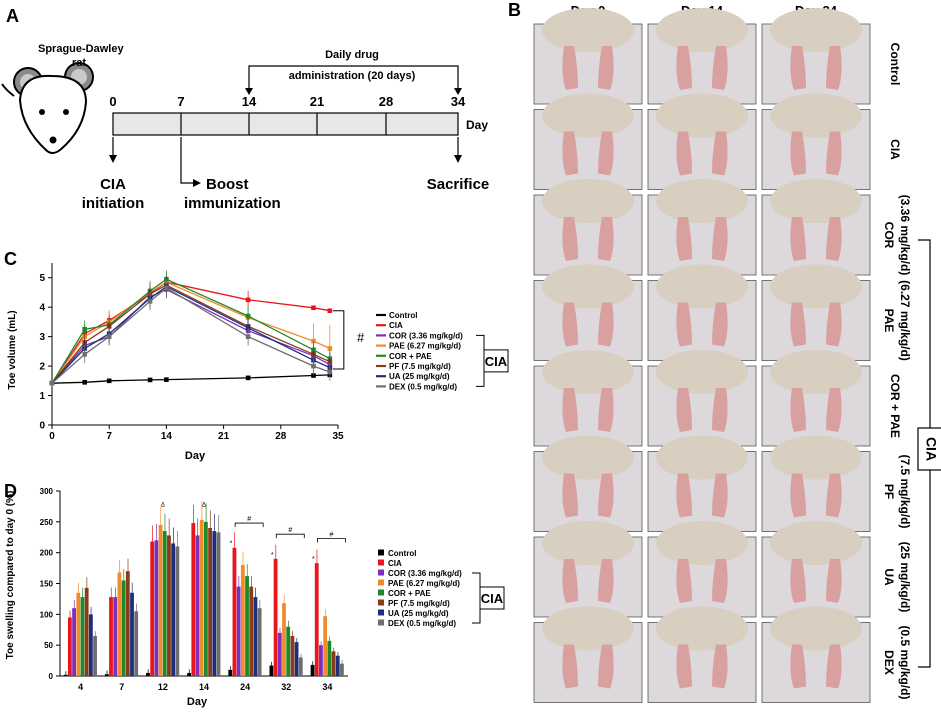 The height and width of the screenshot is (713, 941). Describe the element at coordinates (353, 91) in the screenshot. I see `drug-bracket-arrows` at that location.